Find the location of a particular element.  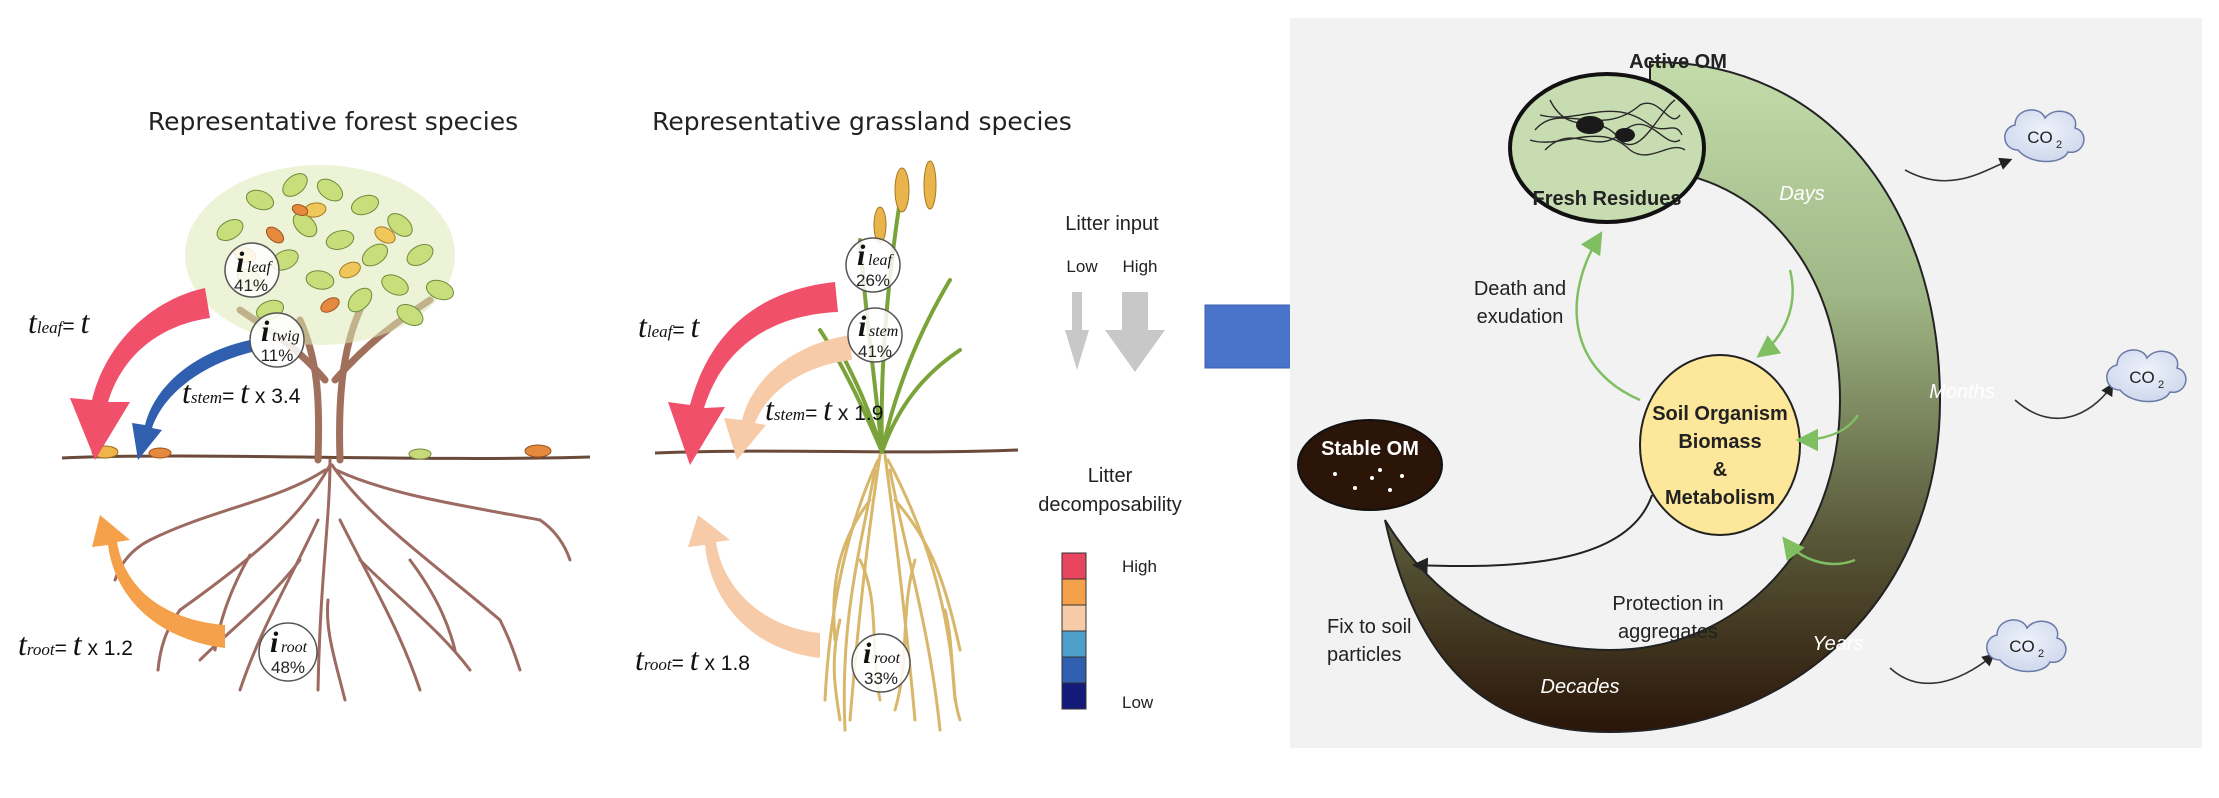

litter-input-label: Litter input is located at coordinates (1112, 224).